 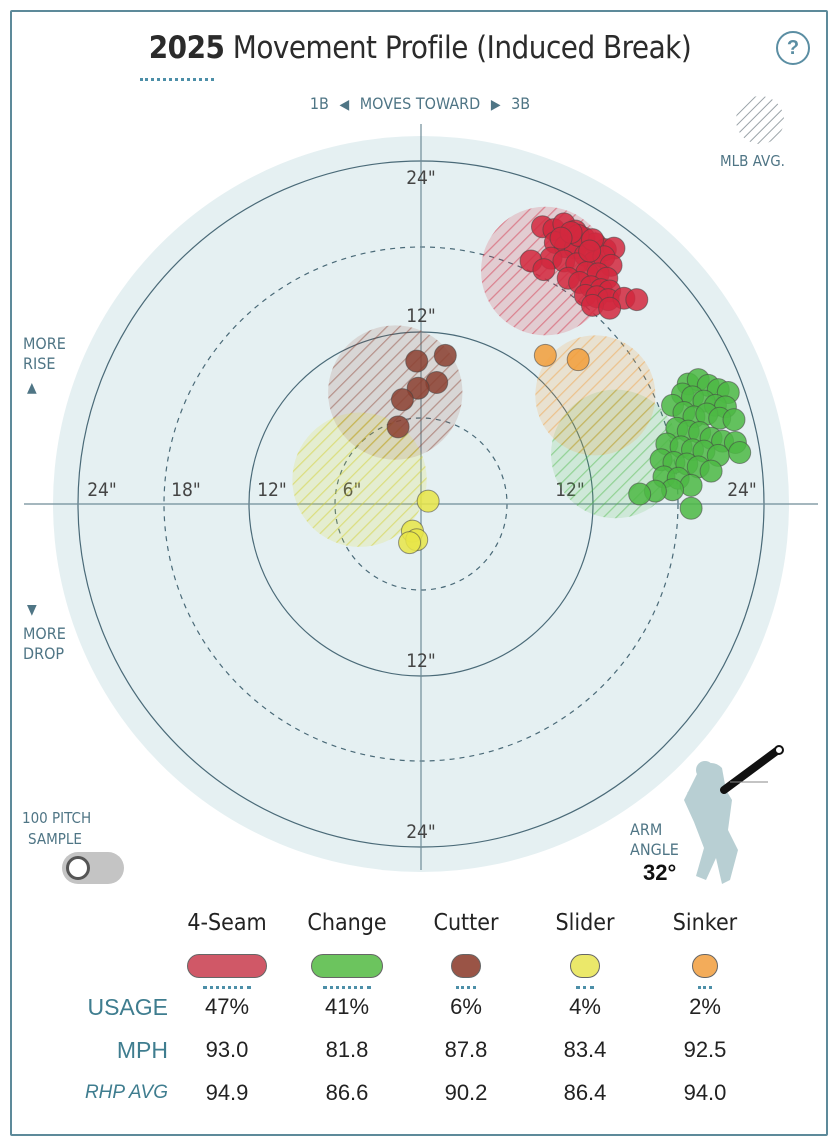 I want to click on pitch-rhp-avg-slider: 86.4, so click(x=585, y=1092).